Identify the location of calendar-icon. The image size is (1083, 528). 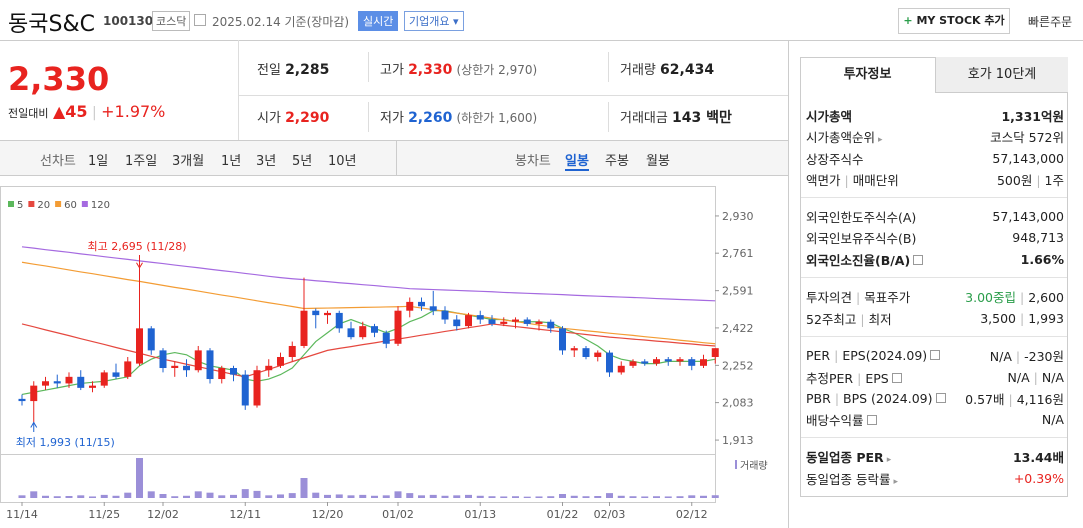
(200, 20).